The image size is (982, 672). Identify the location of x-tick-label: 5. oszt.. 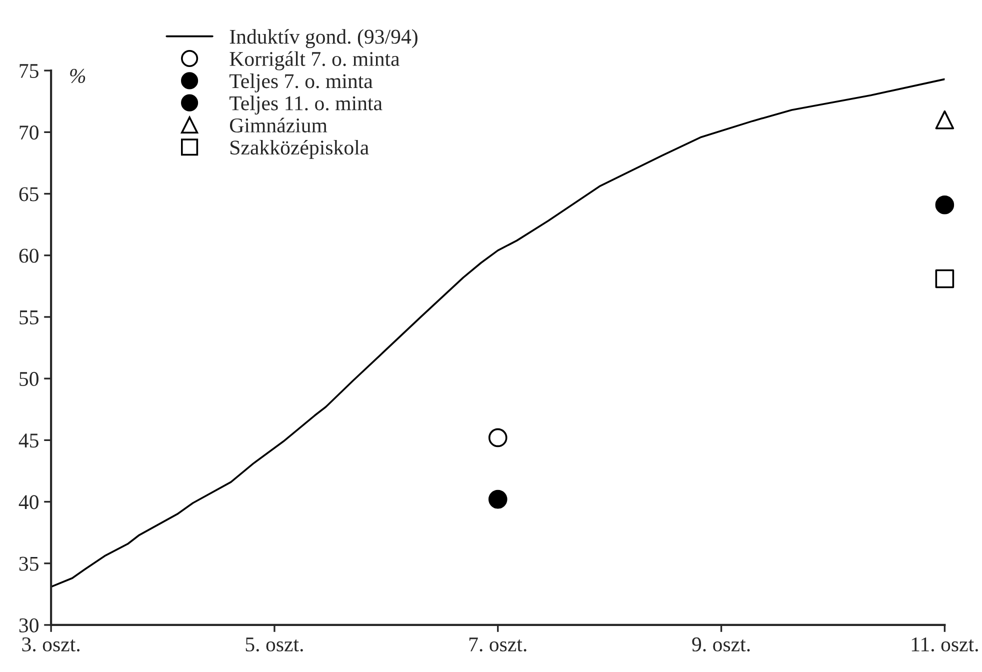
(274, 645).